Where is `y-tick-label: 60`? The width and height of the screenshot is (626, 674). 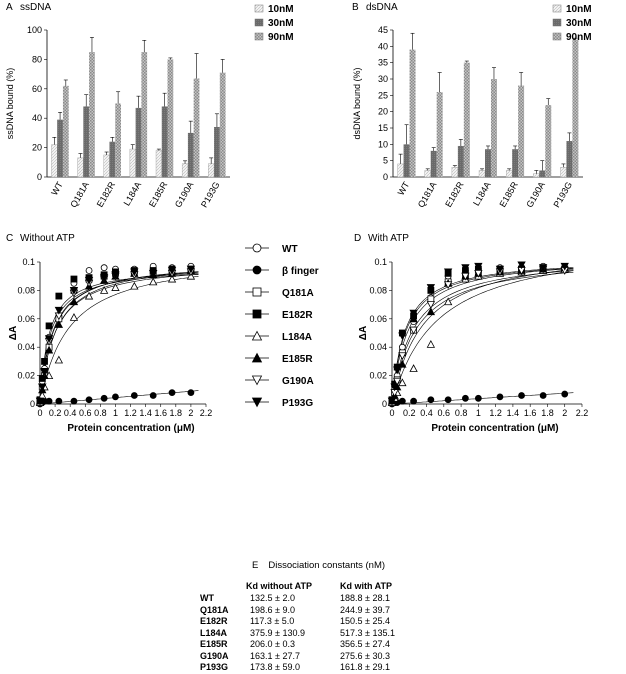
y-tick-label: 60 is located at coordinates (37, 89).